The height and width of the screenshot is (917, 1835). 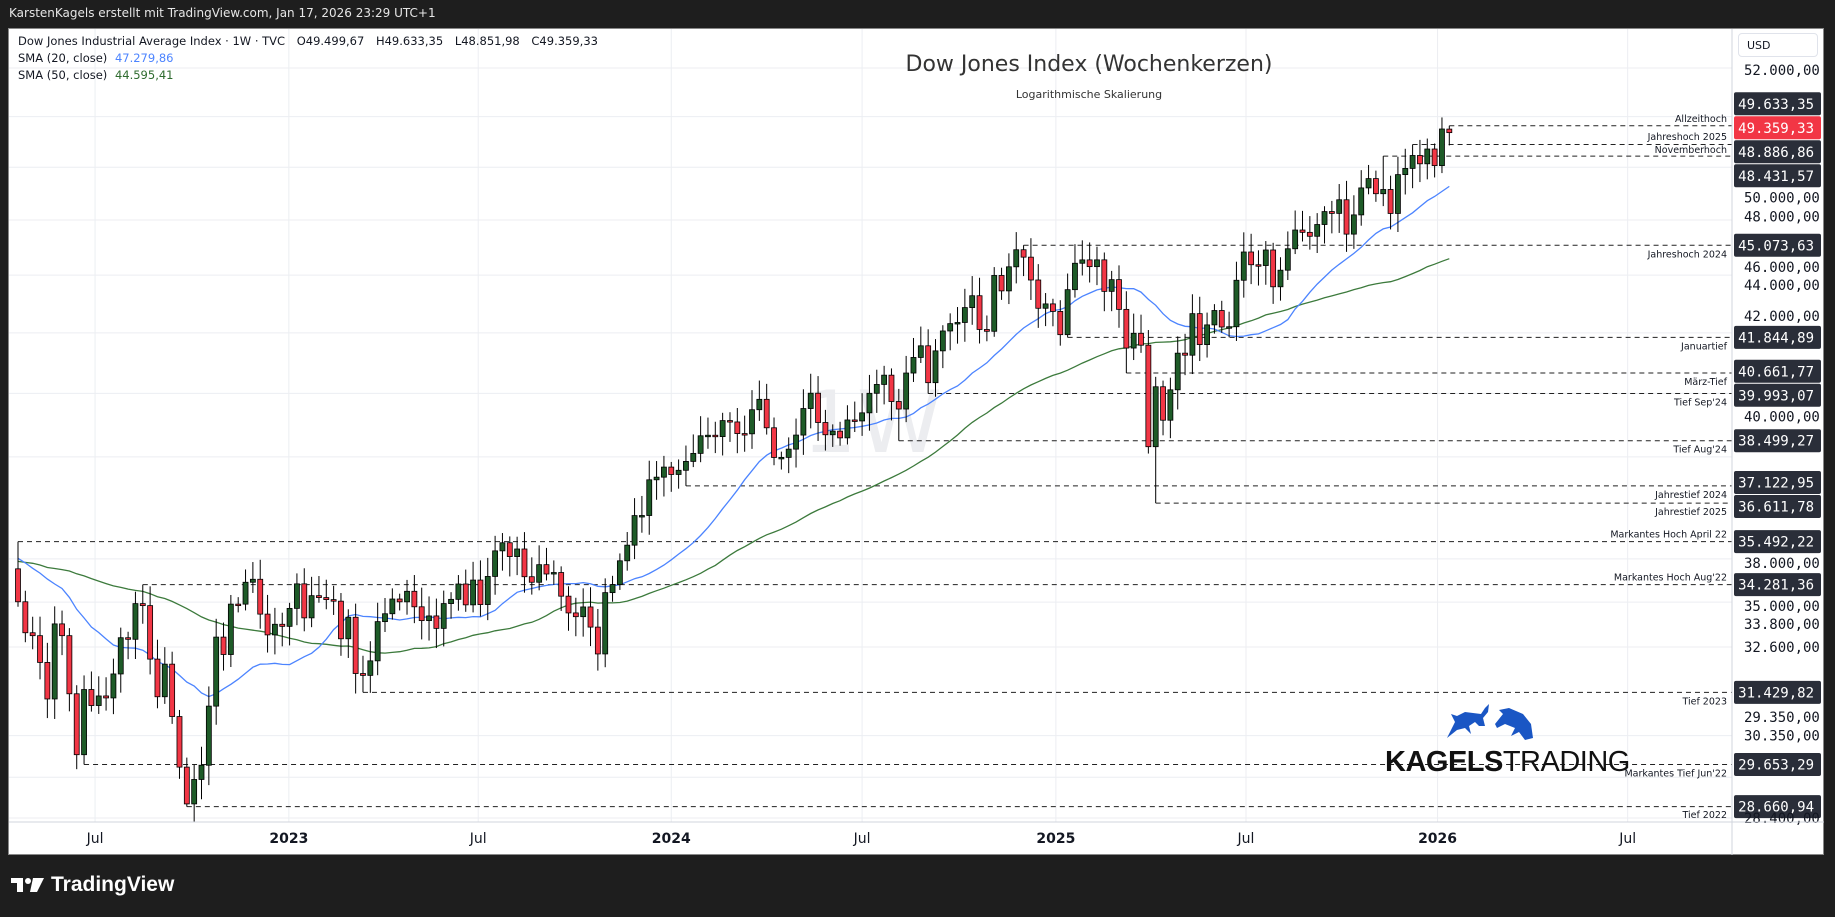 What do you see at coordinates (671, 839) in the screenshot?
I see `time-tick-label: 2024` at bounding box center [671, 839].